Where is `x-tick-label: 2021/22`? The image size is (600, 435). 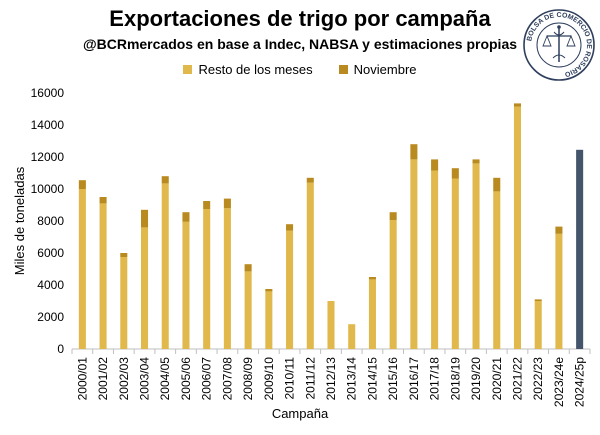
x-tick-label: 2021/22 is located at coordinates (517, 379).